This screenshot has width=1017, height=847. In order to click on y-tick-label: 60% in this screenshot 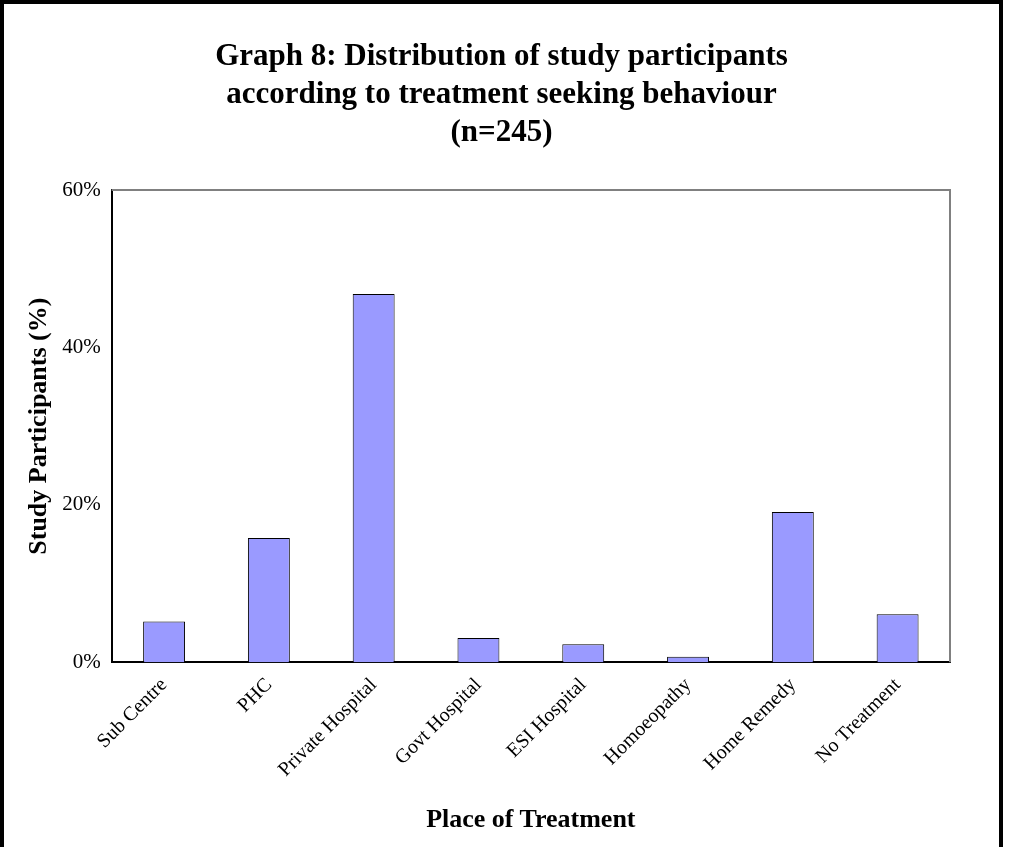, I will do `click(81, 188)`.